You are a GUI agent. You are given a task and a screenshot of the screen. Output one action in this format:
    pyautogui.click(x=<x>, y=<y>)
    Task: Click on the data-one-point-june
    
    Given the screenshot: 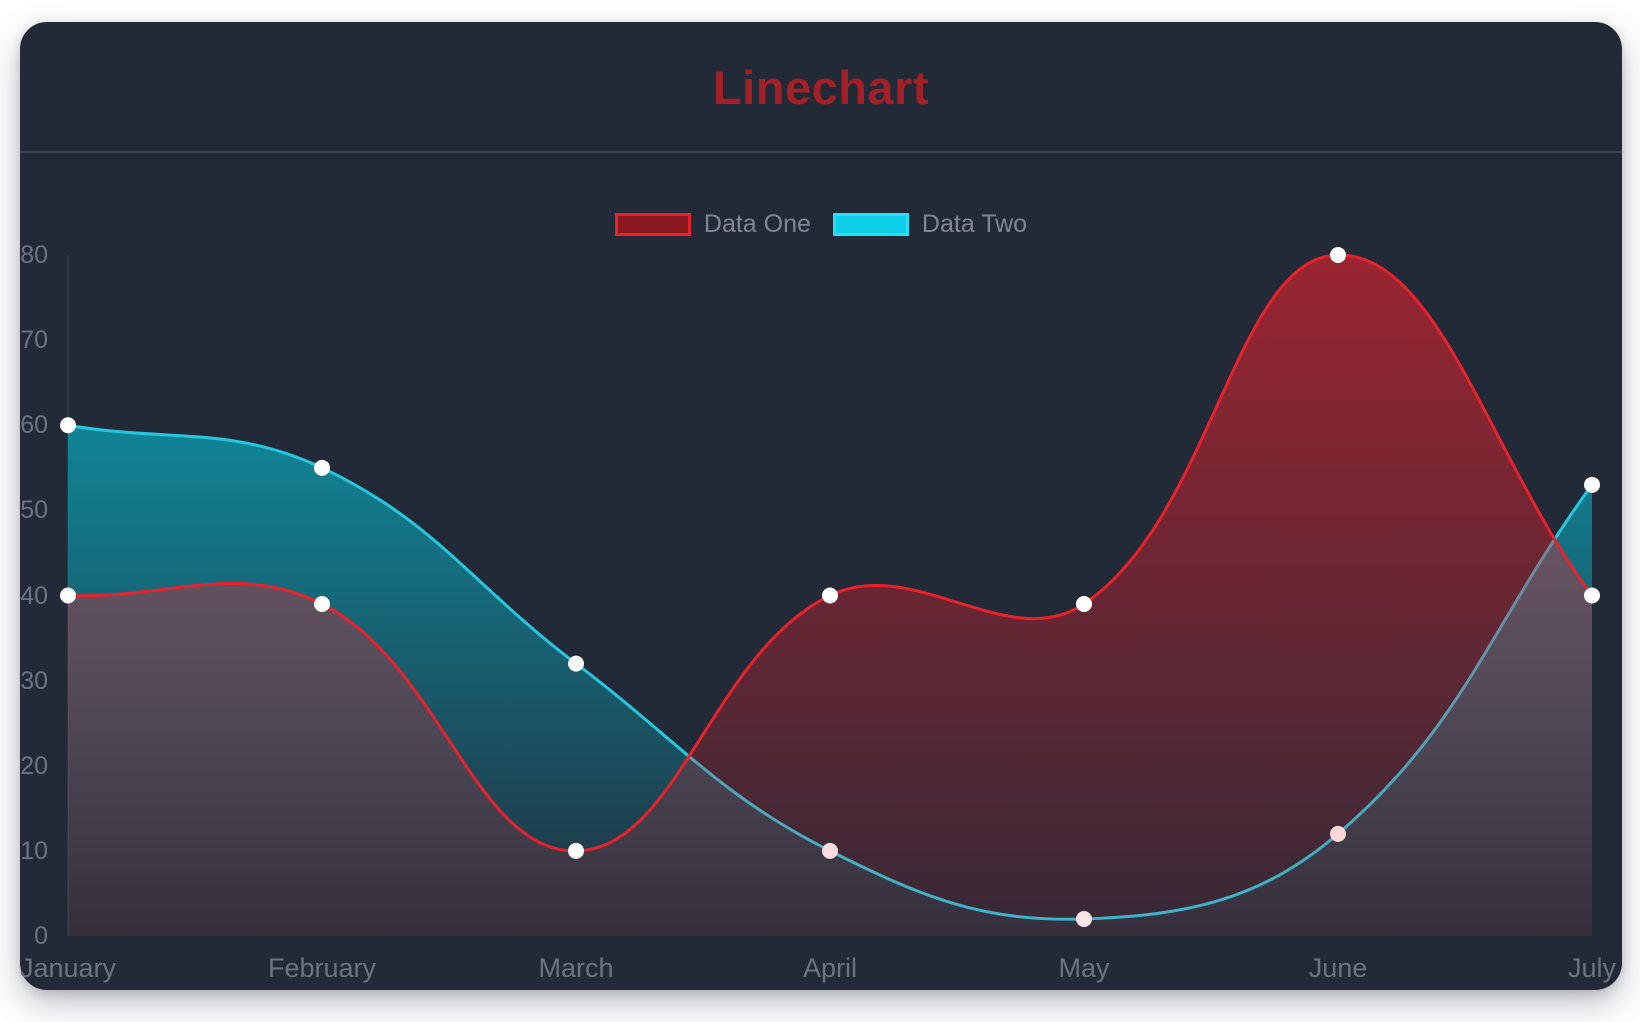 What is the action you would take?
    pyautogui.click(x=1338, y=255)
    